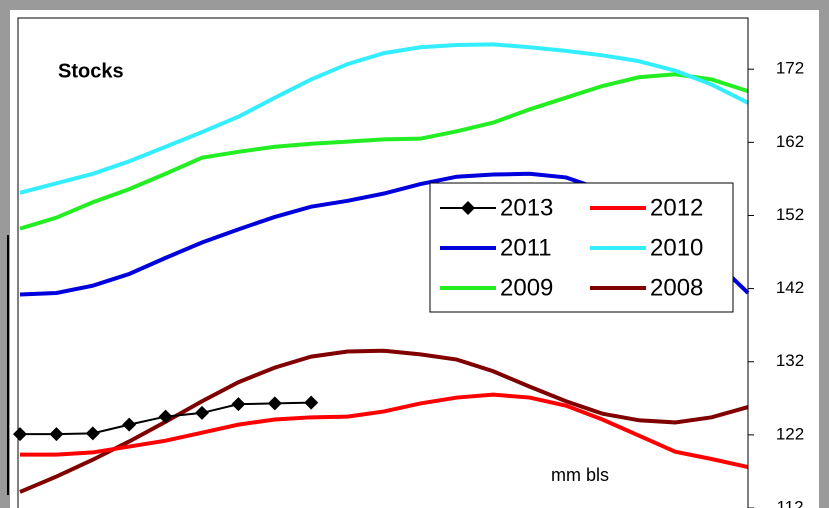 The width and height of the screenshot is (829, 508). I want to click on y-tick-label: 172, so click(790, 68).